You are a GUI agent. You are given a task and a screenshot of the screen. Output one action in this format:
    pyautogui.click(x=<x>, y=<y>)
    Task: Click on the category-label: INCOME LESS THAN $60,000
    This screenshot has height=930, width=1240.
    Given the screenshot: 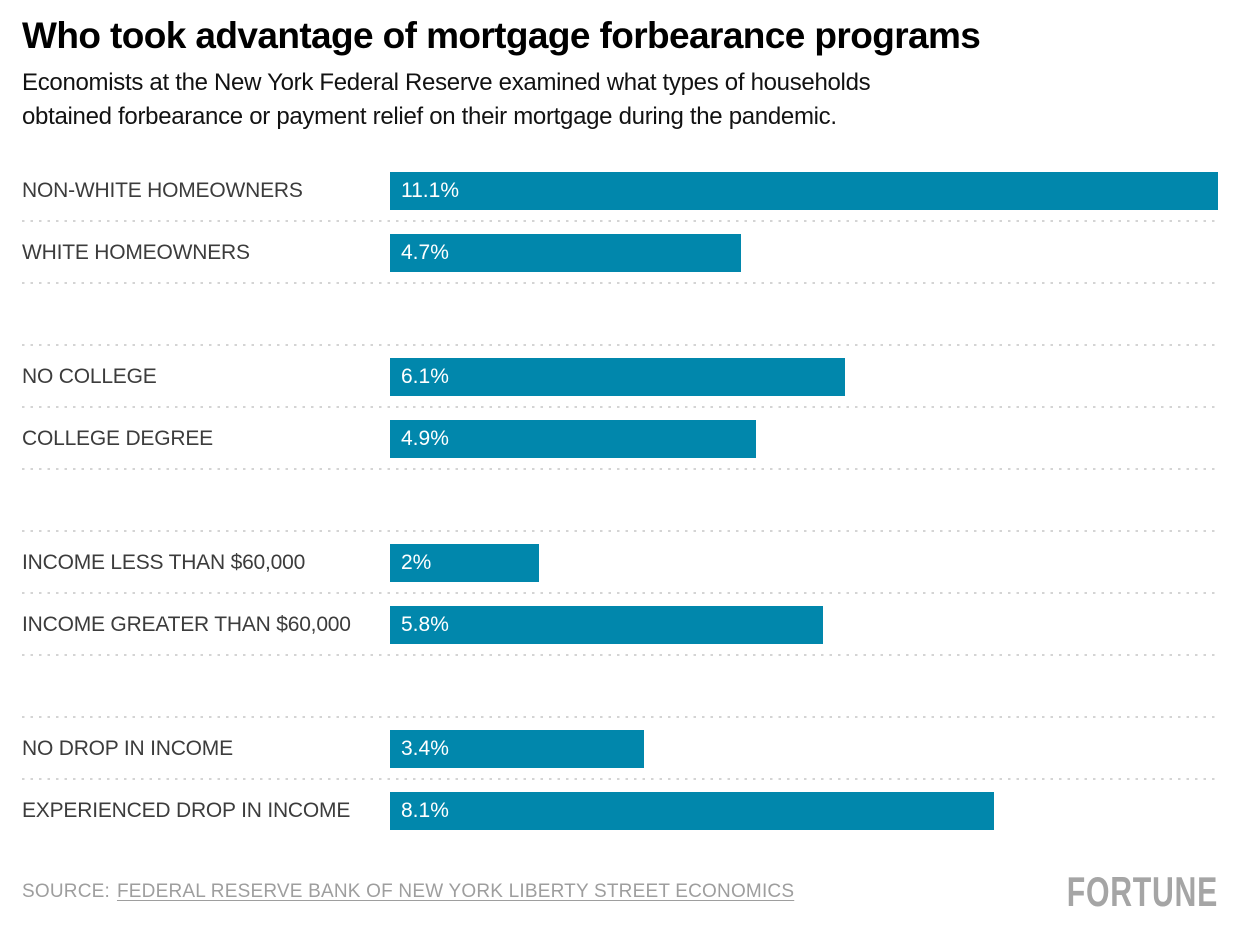 What is the action you would take?
    pyautogui.click(x=164, y=562)
    